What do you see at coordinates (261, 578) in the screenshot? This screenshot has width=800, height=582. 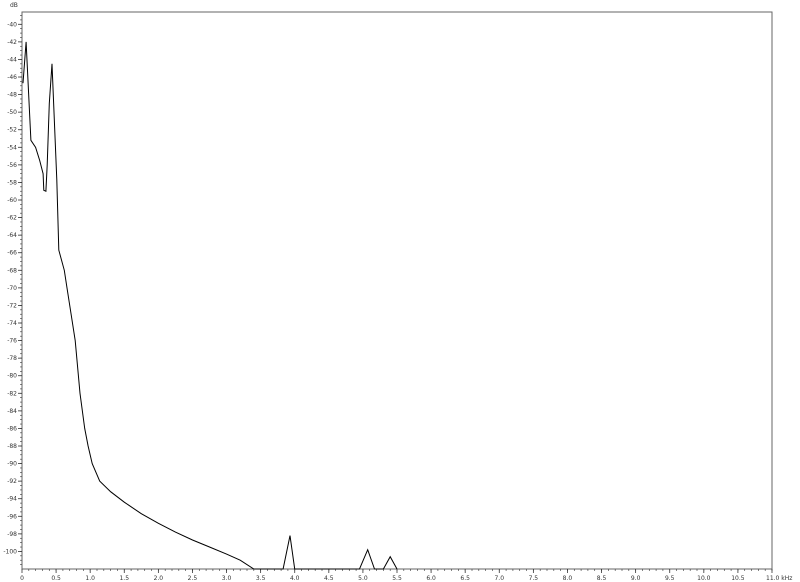 I see `x-tick-label: 3.5` at bounding box center [261, 578].